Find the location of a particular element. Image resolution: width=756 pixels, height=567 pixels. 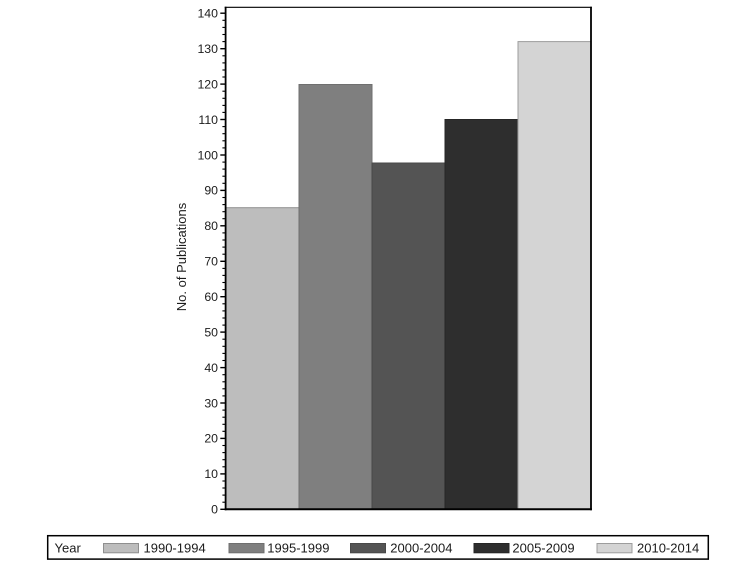

svg-text: 1990-1994 is located at coordinates (175, 548).